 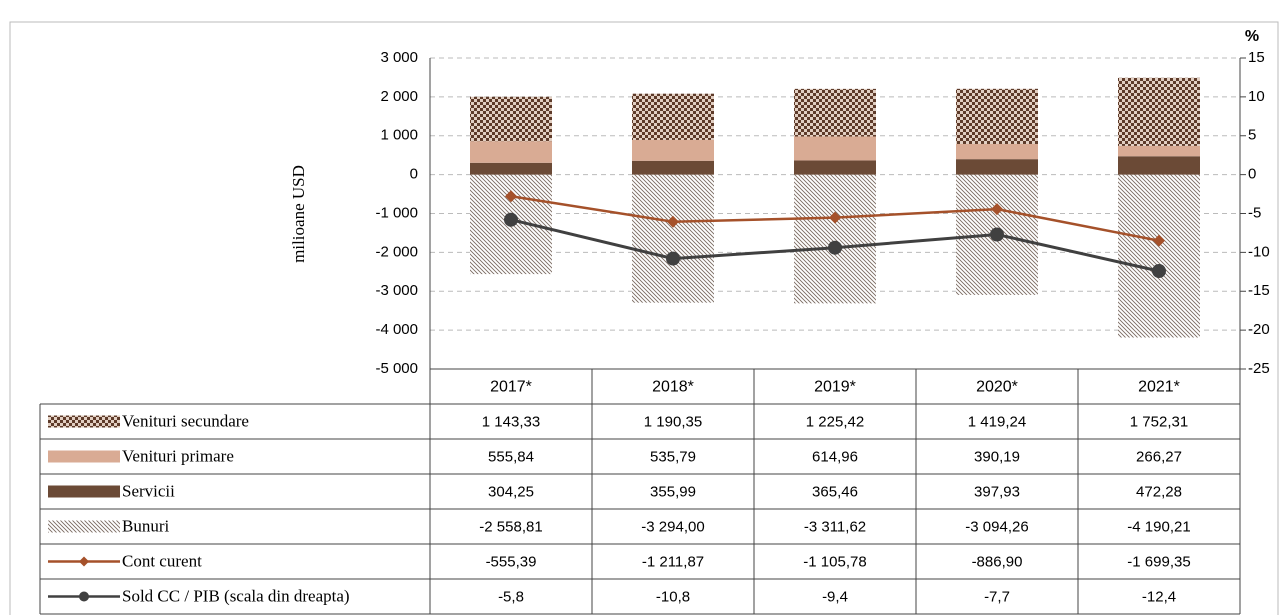 I want to click on table-cell: -1 211,87, so click(x=673, y=561).